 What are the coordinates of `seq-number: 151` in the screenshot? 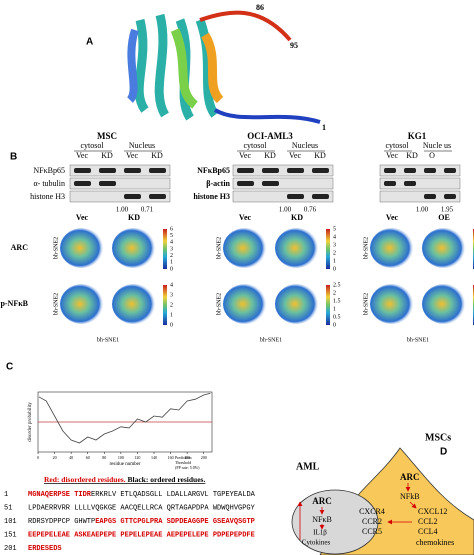 It's located at (10, 535).